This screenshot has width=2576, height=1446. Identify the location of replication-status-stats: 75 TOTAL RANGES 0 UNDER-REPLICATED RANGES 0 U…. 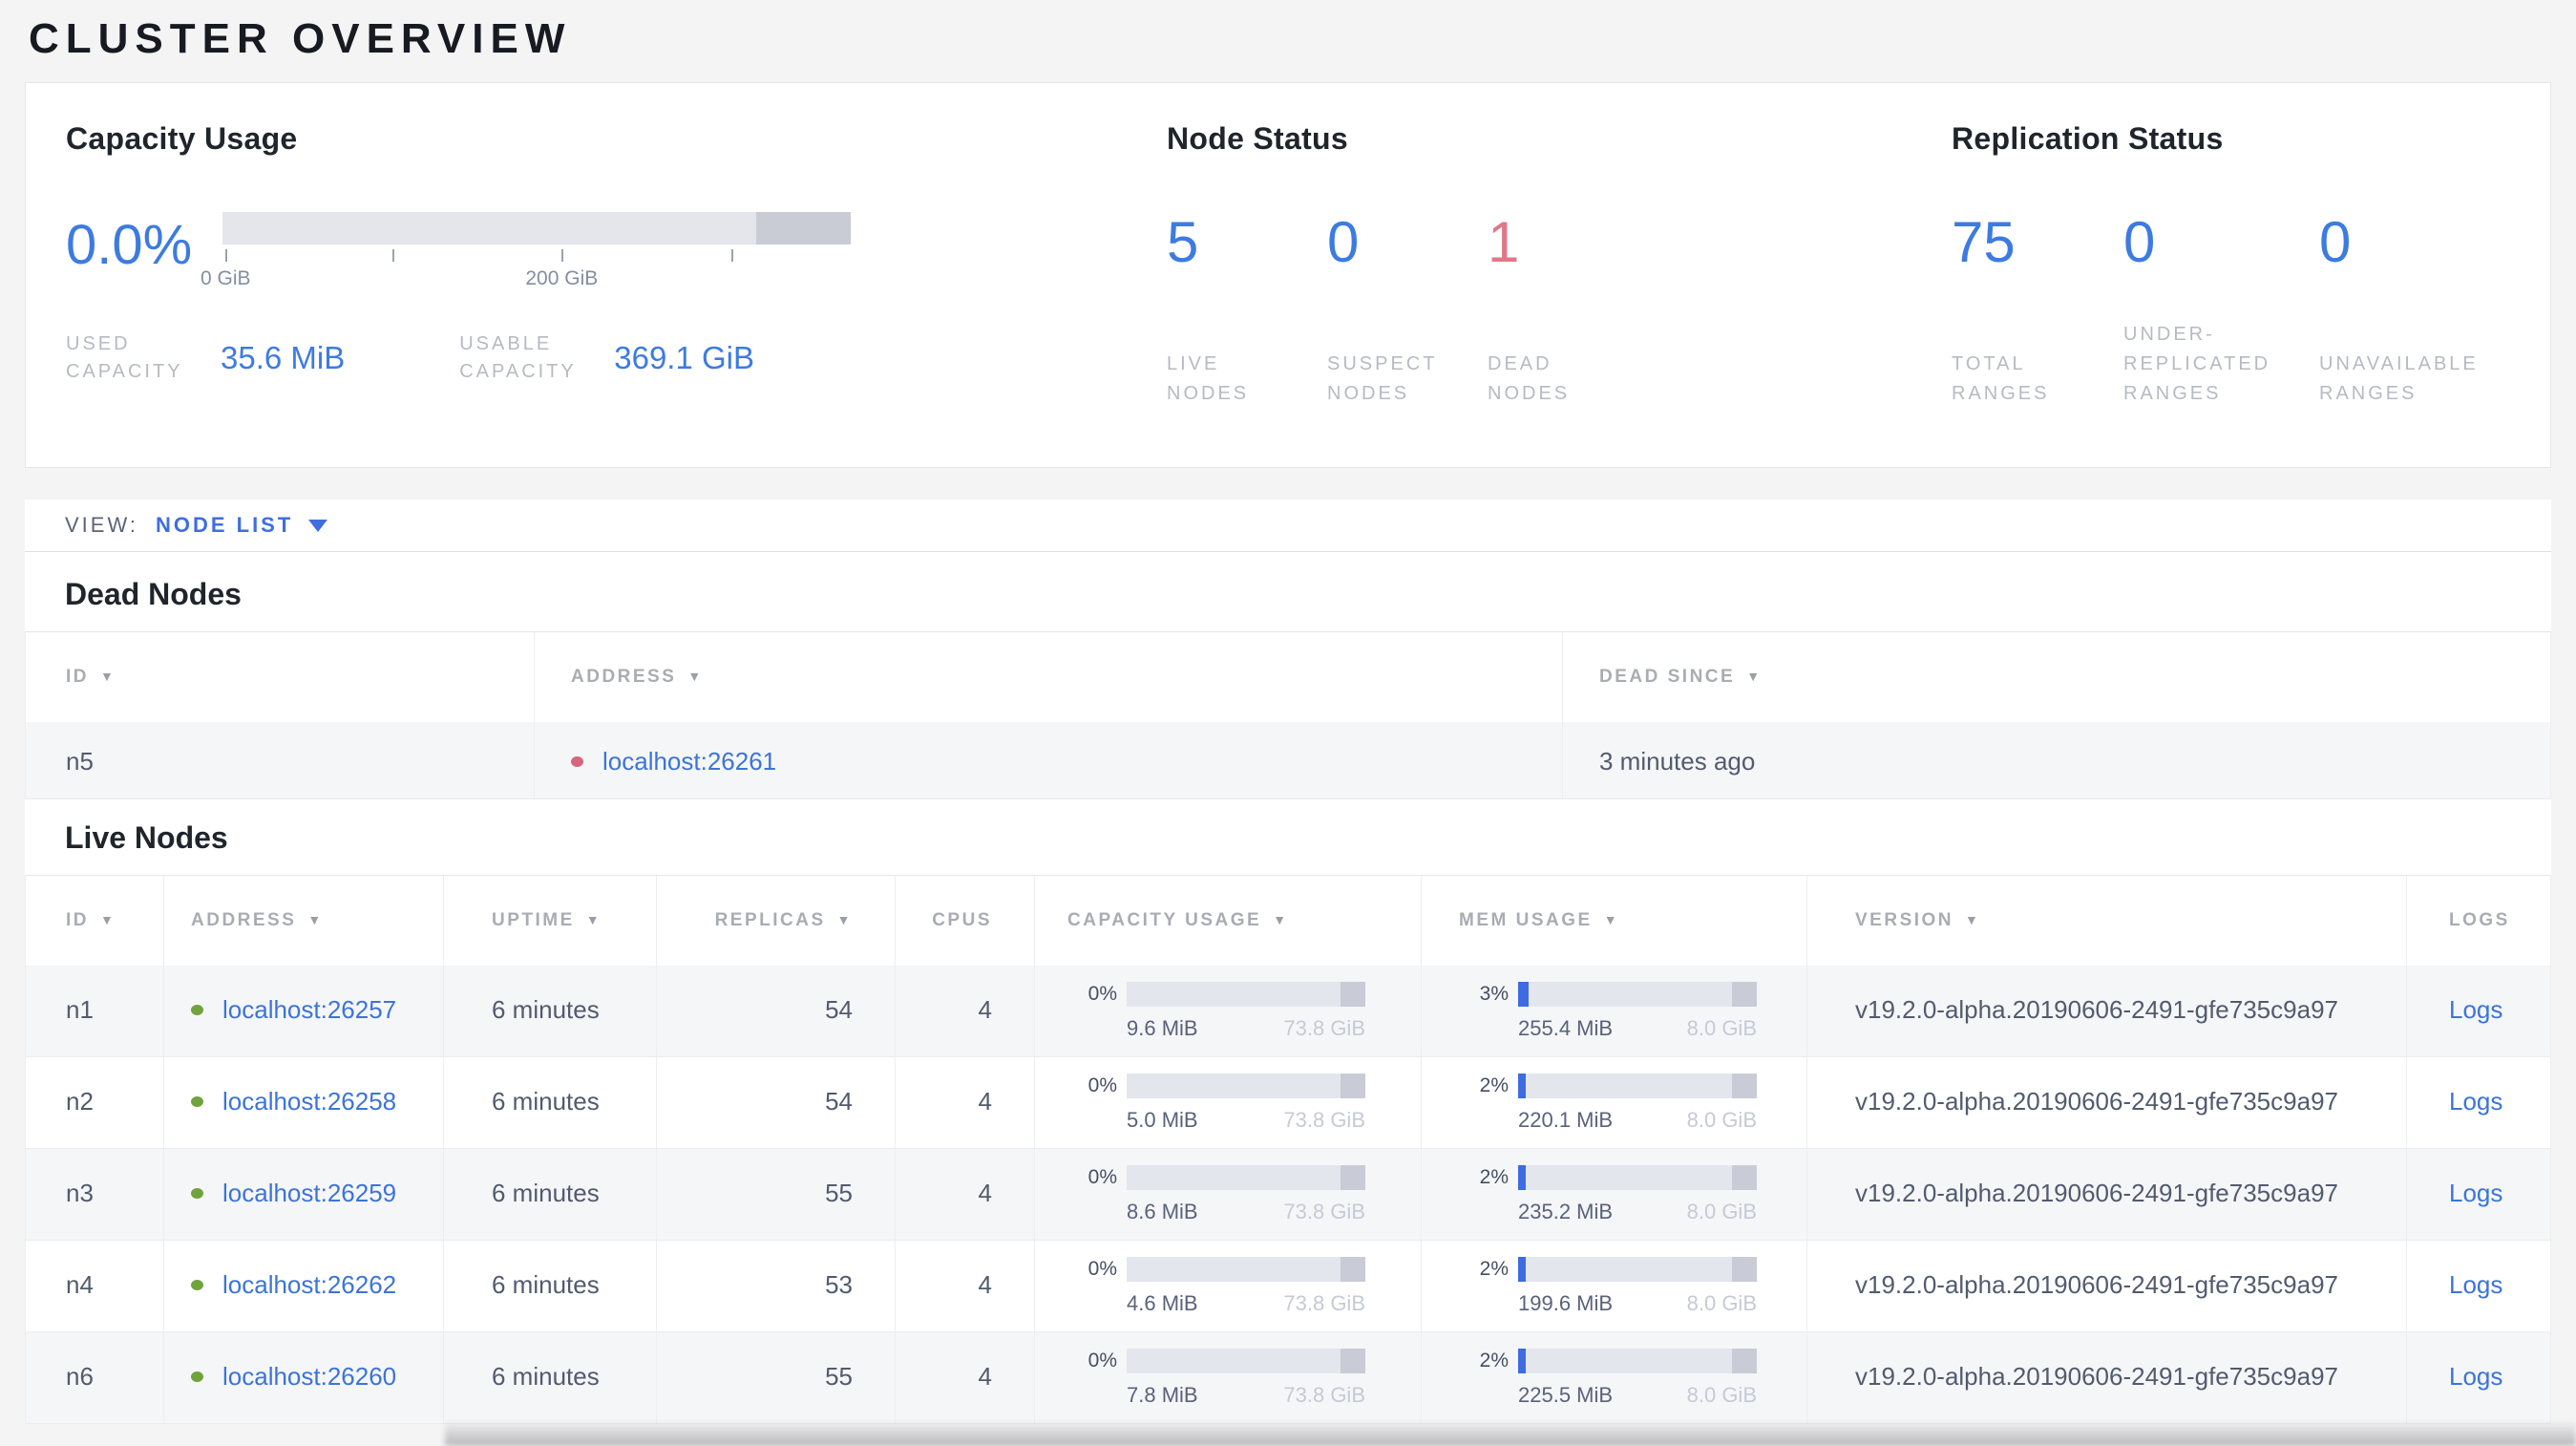
(2251, 311).